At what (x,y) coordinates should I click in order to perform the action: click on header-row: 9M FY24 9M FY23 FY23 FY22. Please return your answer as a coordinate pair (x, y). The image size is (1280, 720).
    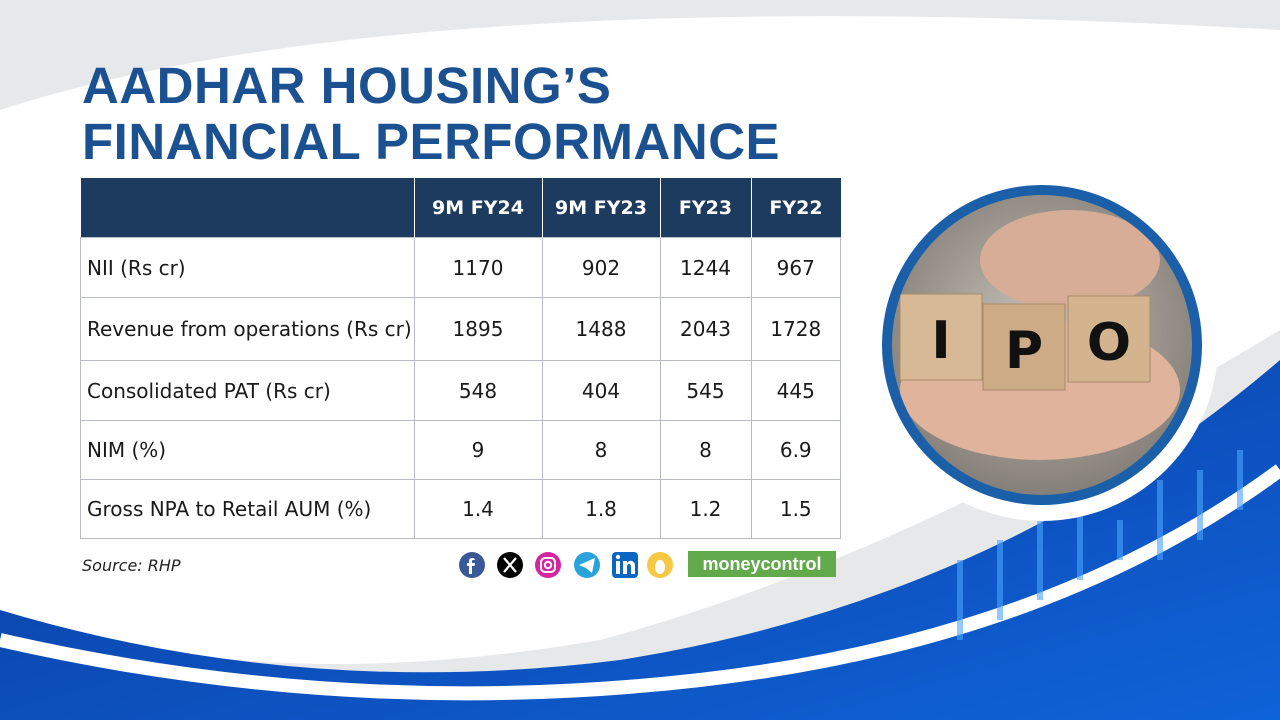
    Looking at the image, I should click on (460, 208).